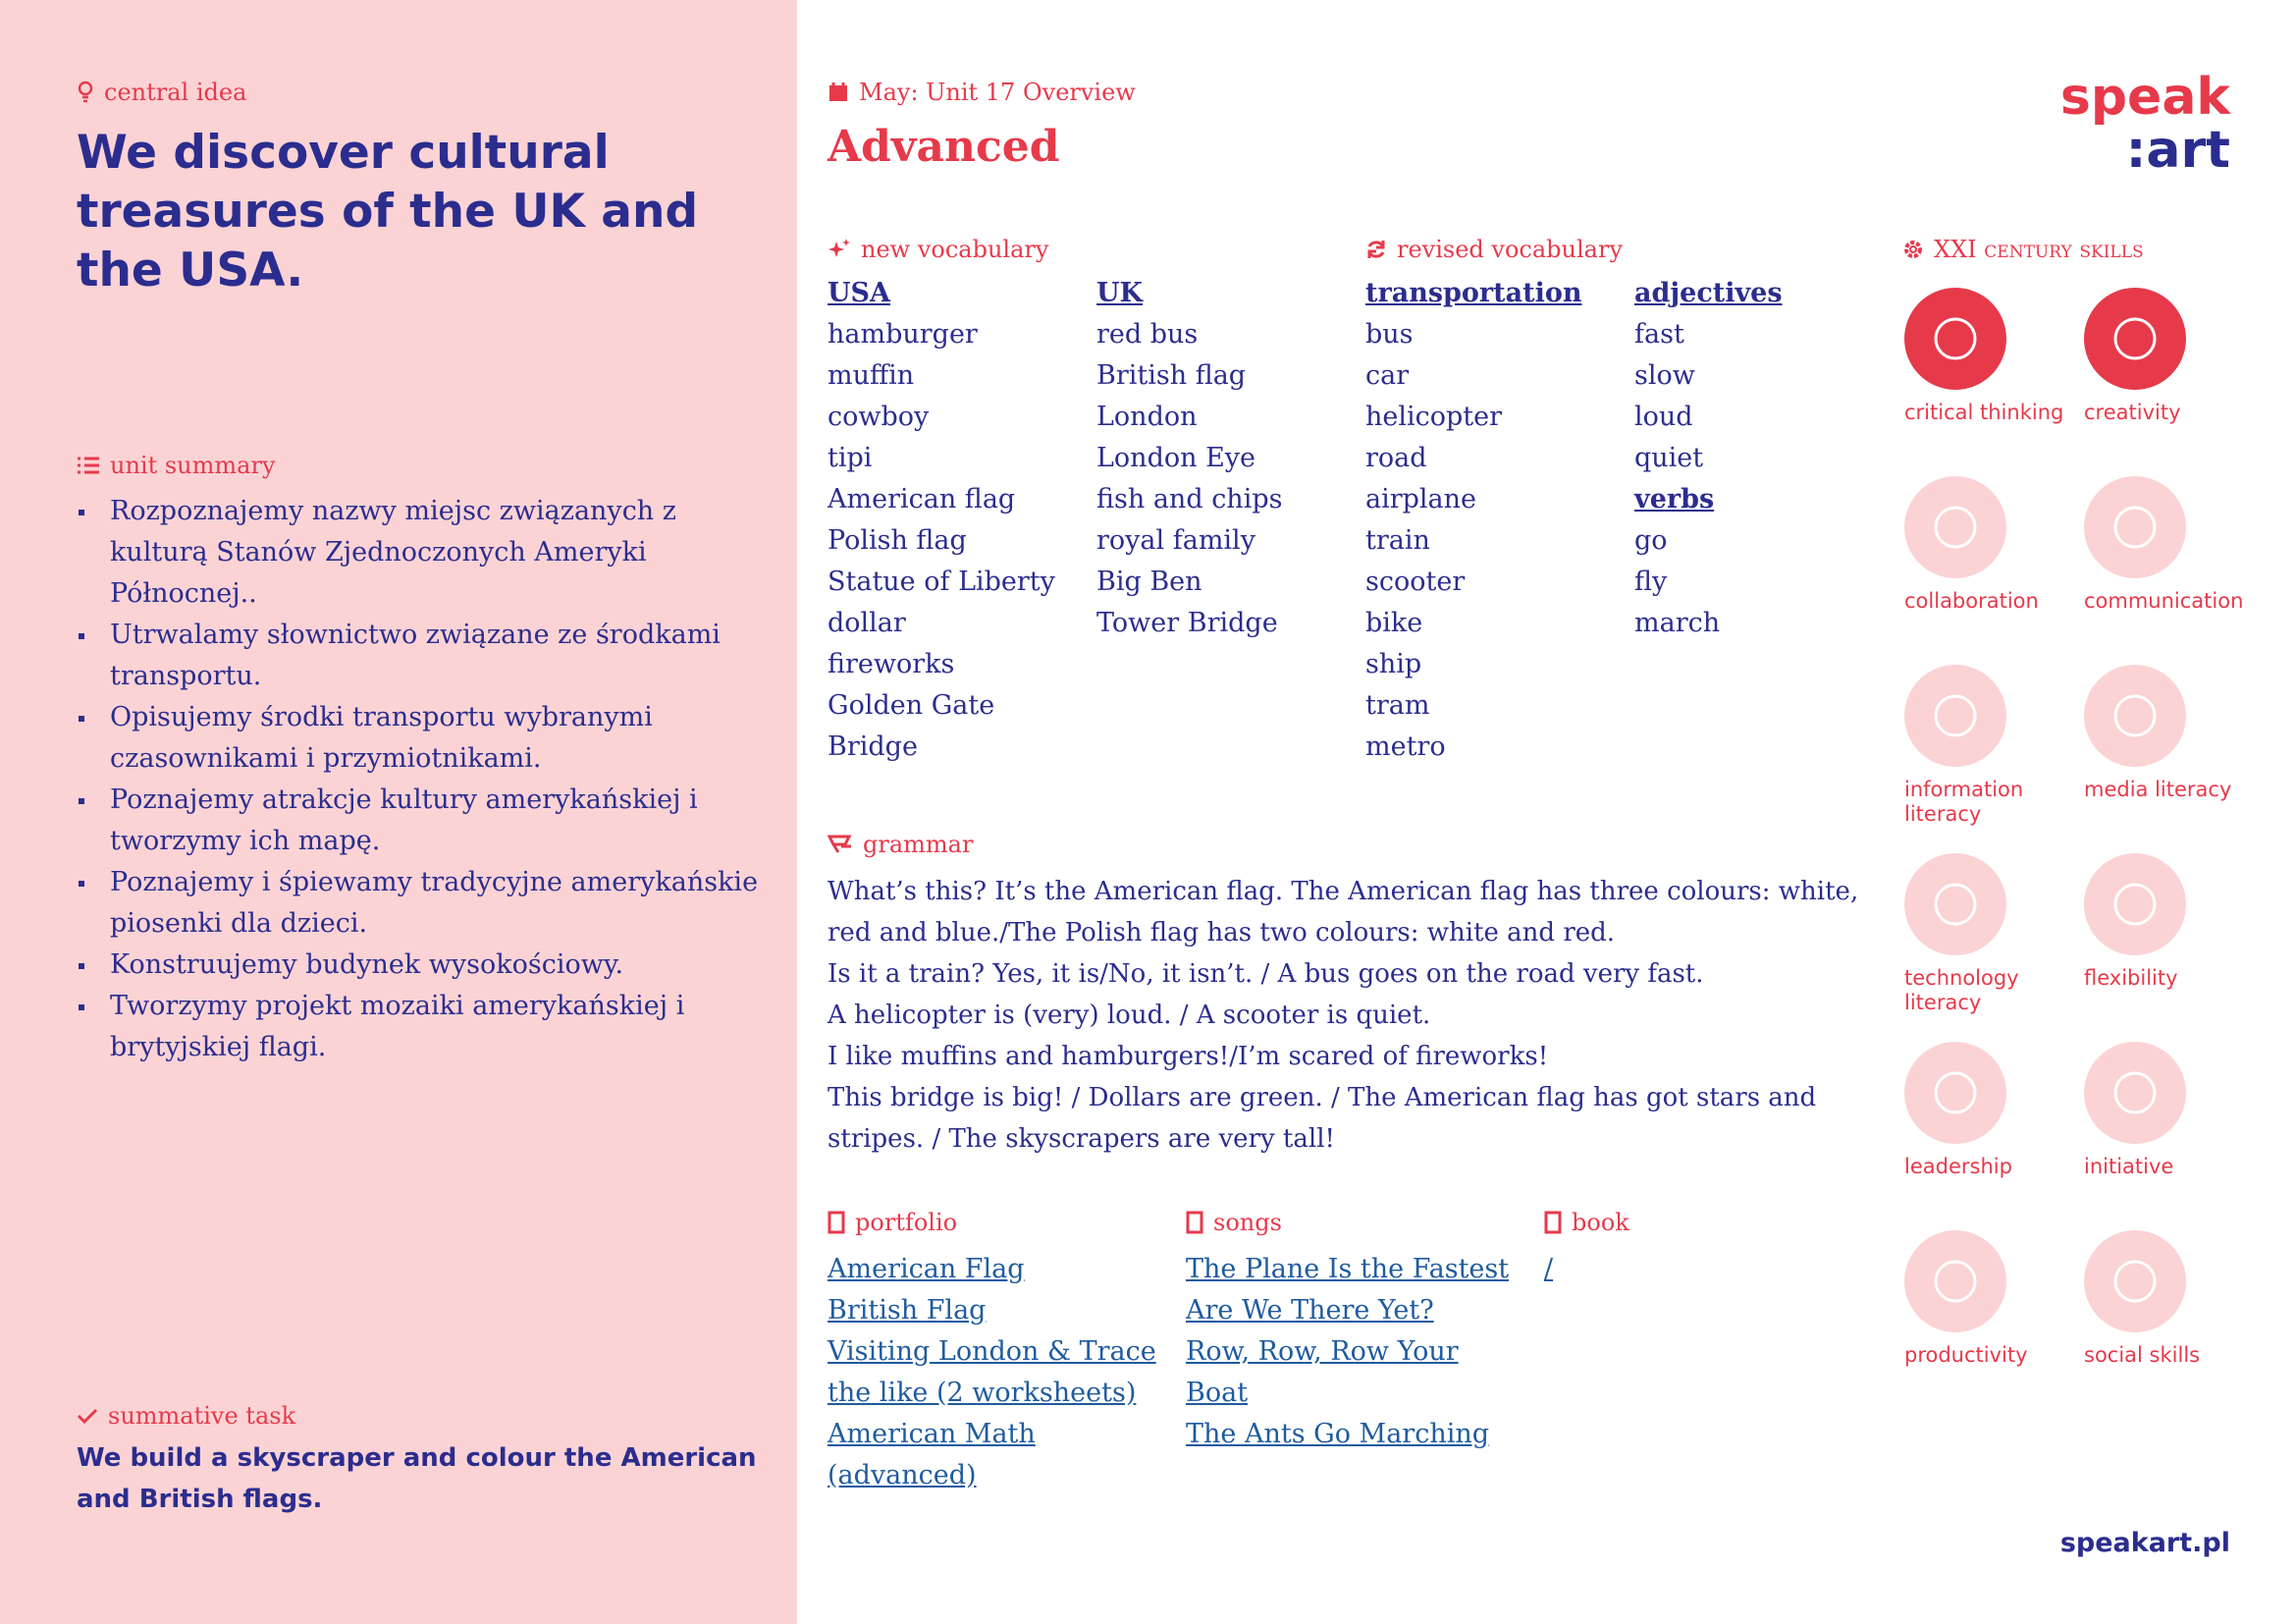  What do you see at coordinates (851, 458) in the screenshot?
I see `vocab-item: tipi` at bounding box center [851, 458].